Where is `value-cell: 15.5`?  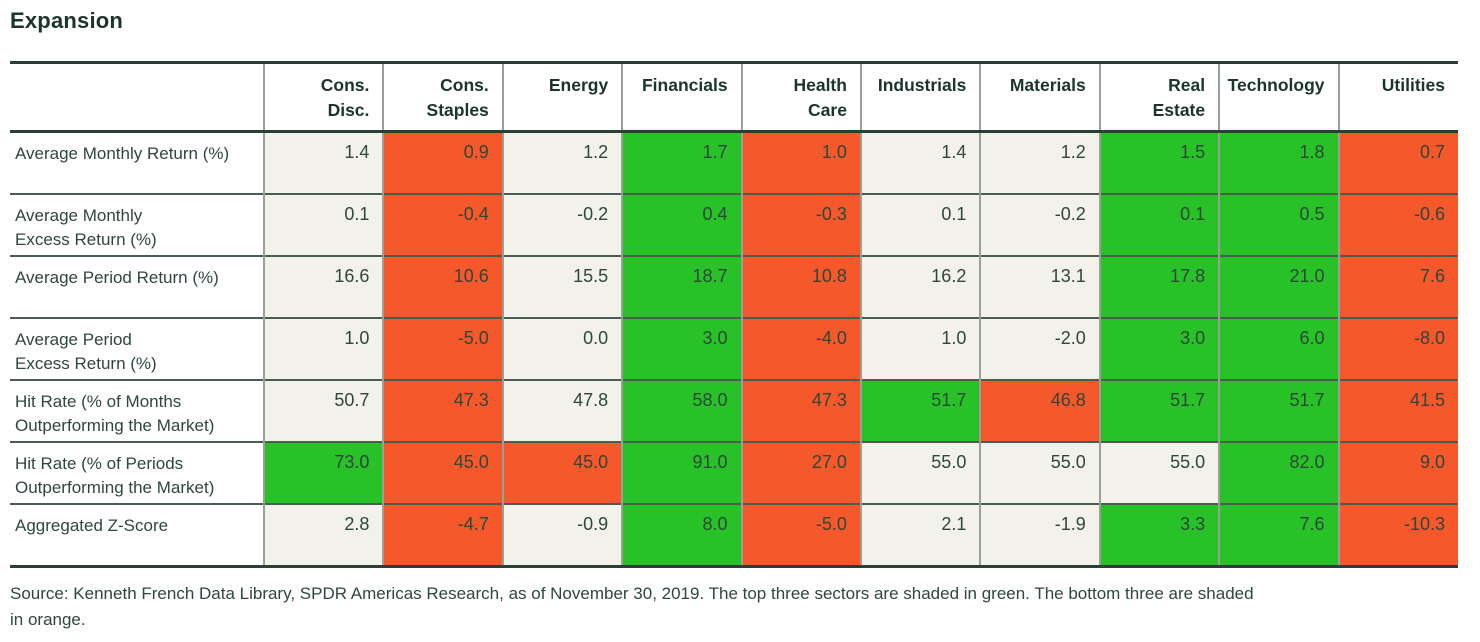 value-cell: 15.5 is located at coordinates (562, 286).